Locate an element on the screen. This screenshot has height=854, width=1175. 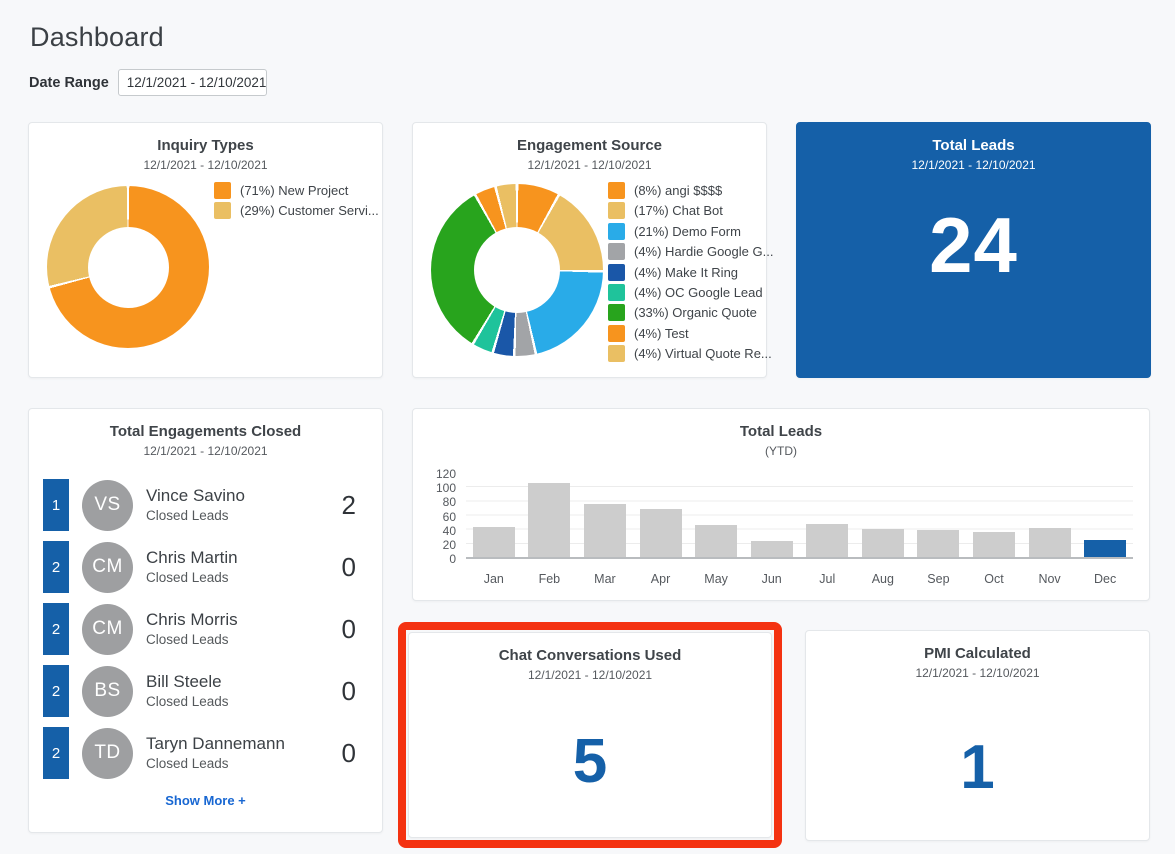
legend-label: (17%) Chat Bot is located at coordinates (678, 211).